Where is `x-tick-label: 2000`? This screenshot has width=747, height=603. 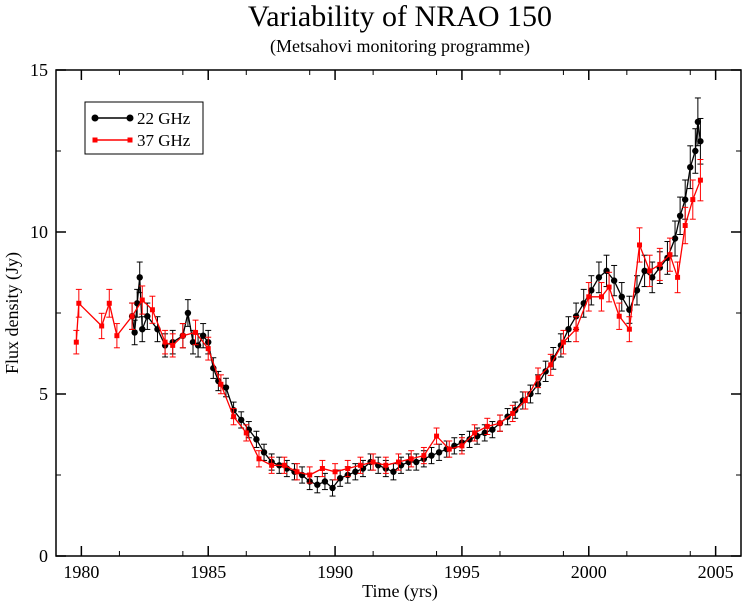
x-tick-label: 2000 is located at coordinates (589, 572).